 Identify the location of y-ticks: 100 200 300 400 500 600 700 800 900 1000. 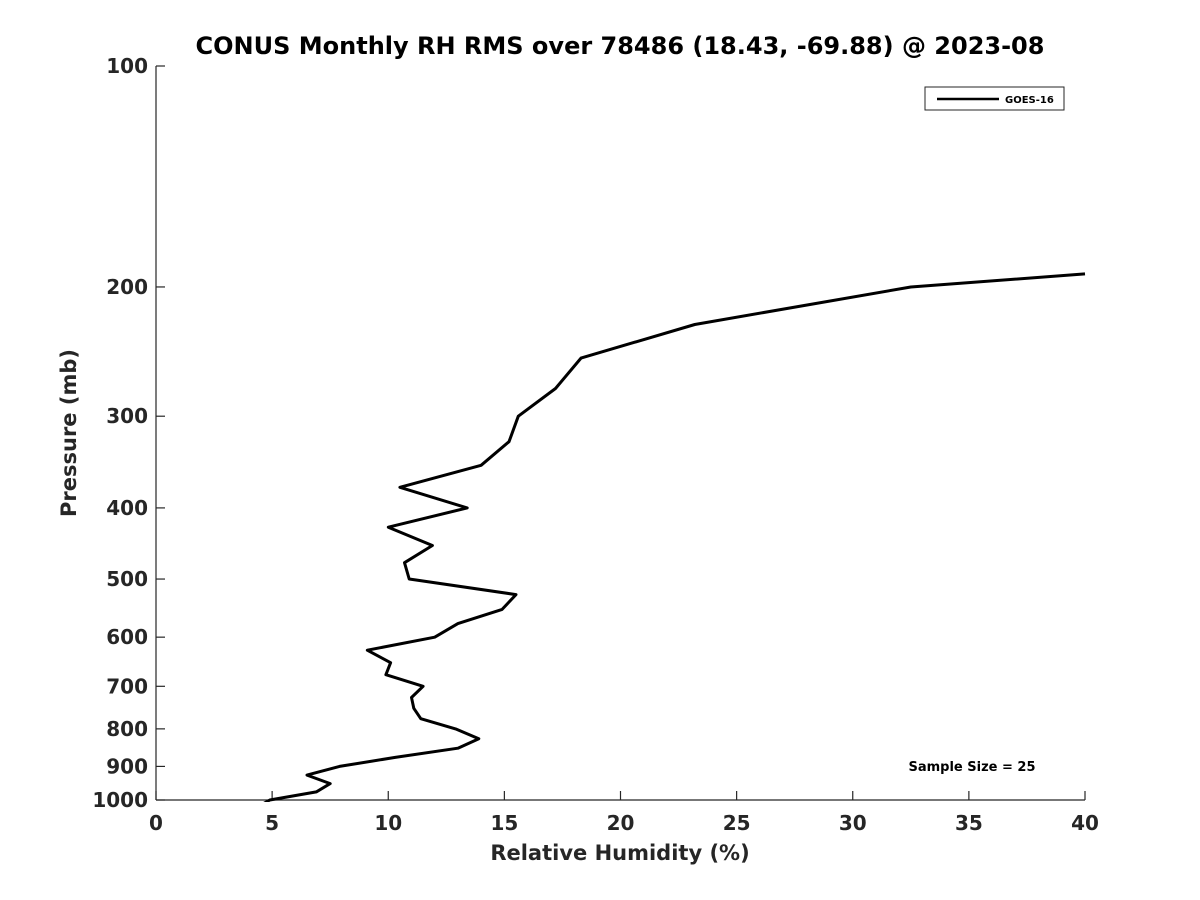
(128, 433).